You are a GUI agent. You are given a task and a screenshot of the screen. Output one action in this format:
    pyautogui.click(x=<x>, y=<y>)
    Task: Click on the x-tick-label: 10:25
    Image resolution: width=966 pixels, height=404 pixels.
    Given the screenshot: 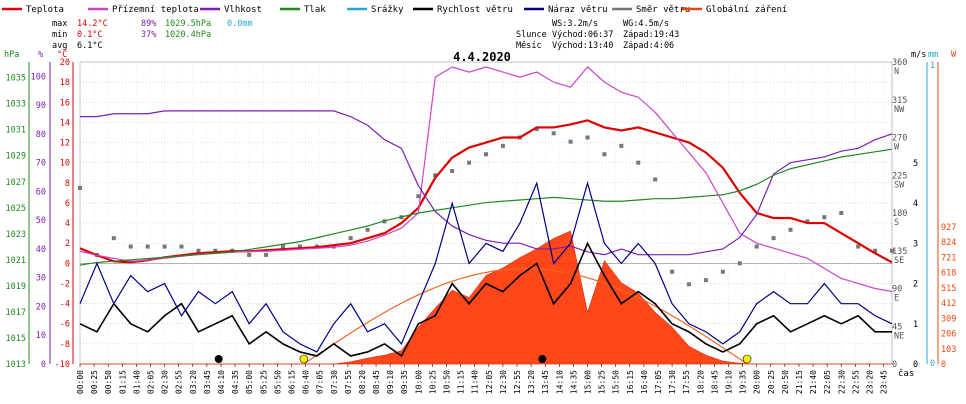 What is the action you would take?
    pyautogui.click(x=432, y=382)
    